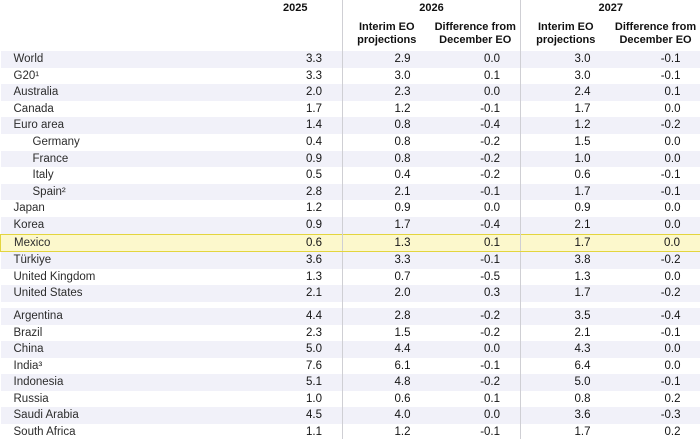 Image resolution: width=700 pixels, height=439 pixels. What do you see at coordinates (350, 366) in the screenshot?
I see `table-row: India³ 7.6 6.1 -0.1 6.4 0.0` at bounding box center [350, 366].